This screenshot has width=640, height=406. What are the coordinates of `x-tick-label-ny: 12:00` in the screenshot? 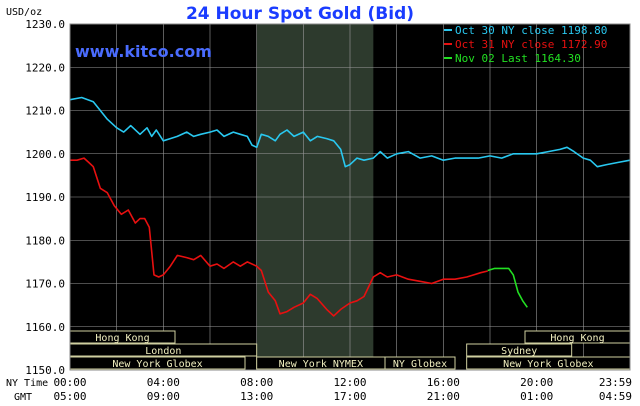 It's located at (349, 382).